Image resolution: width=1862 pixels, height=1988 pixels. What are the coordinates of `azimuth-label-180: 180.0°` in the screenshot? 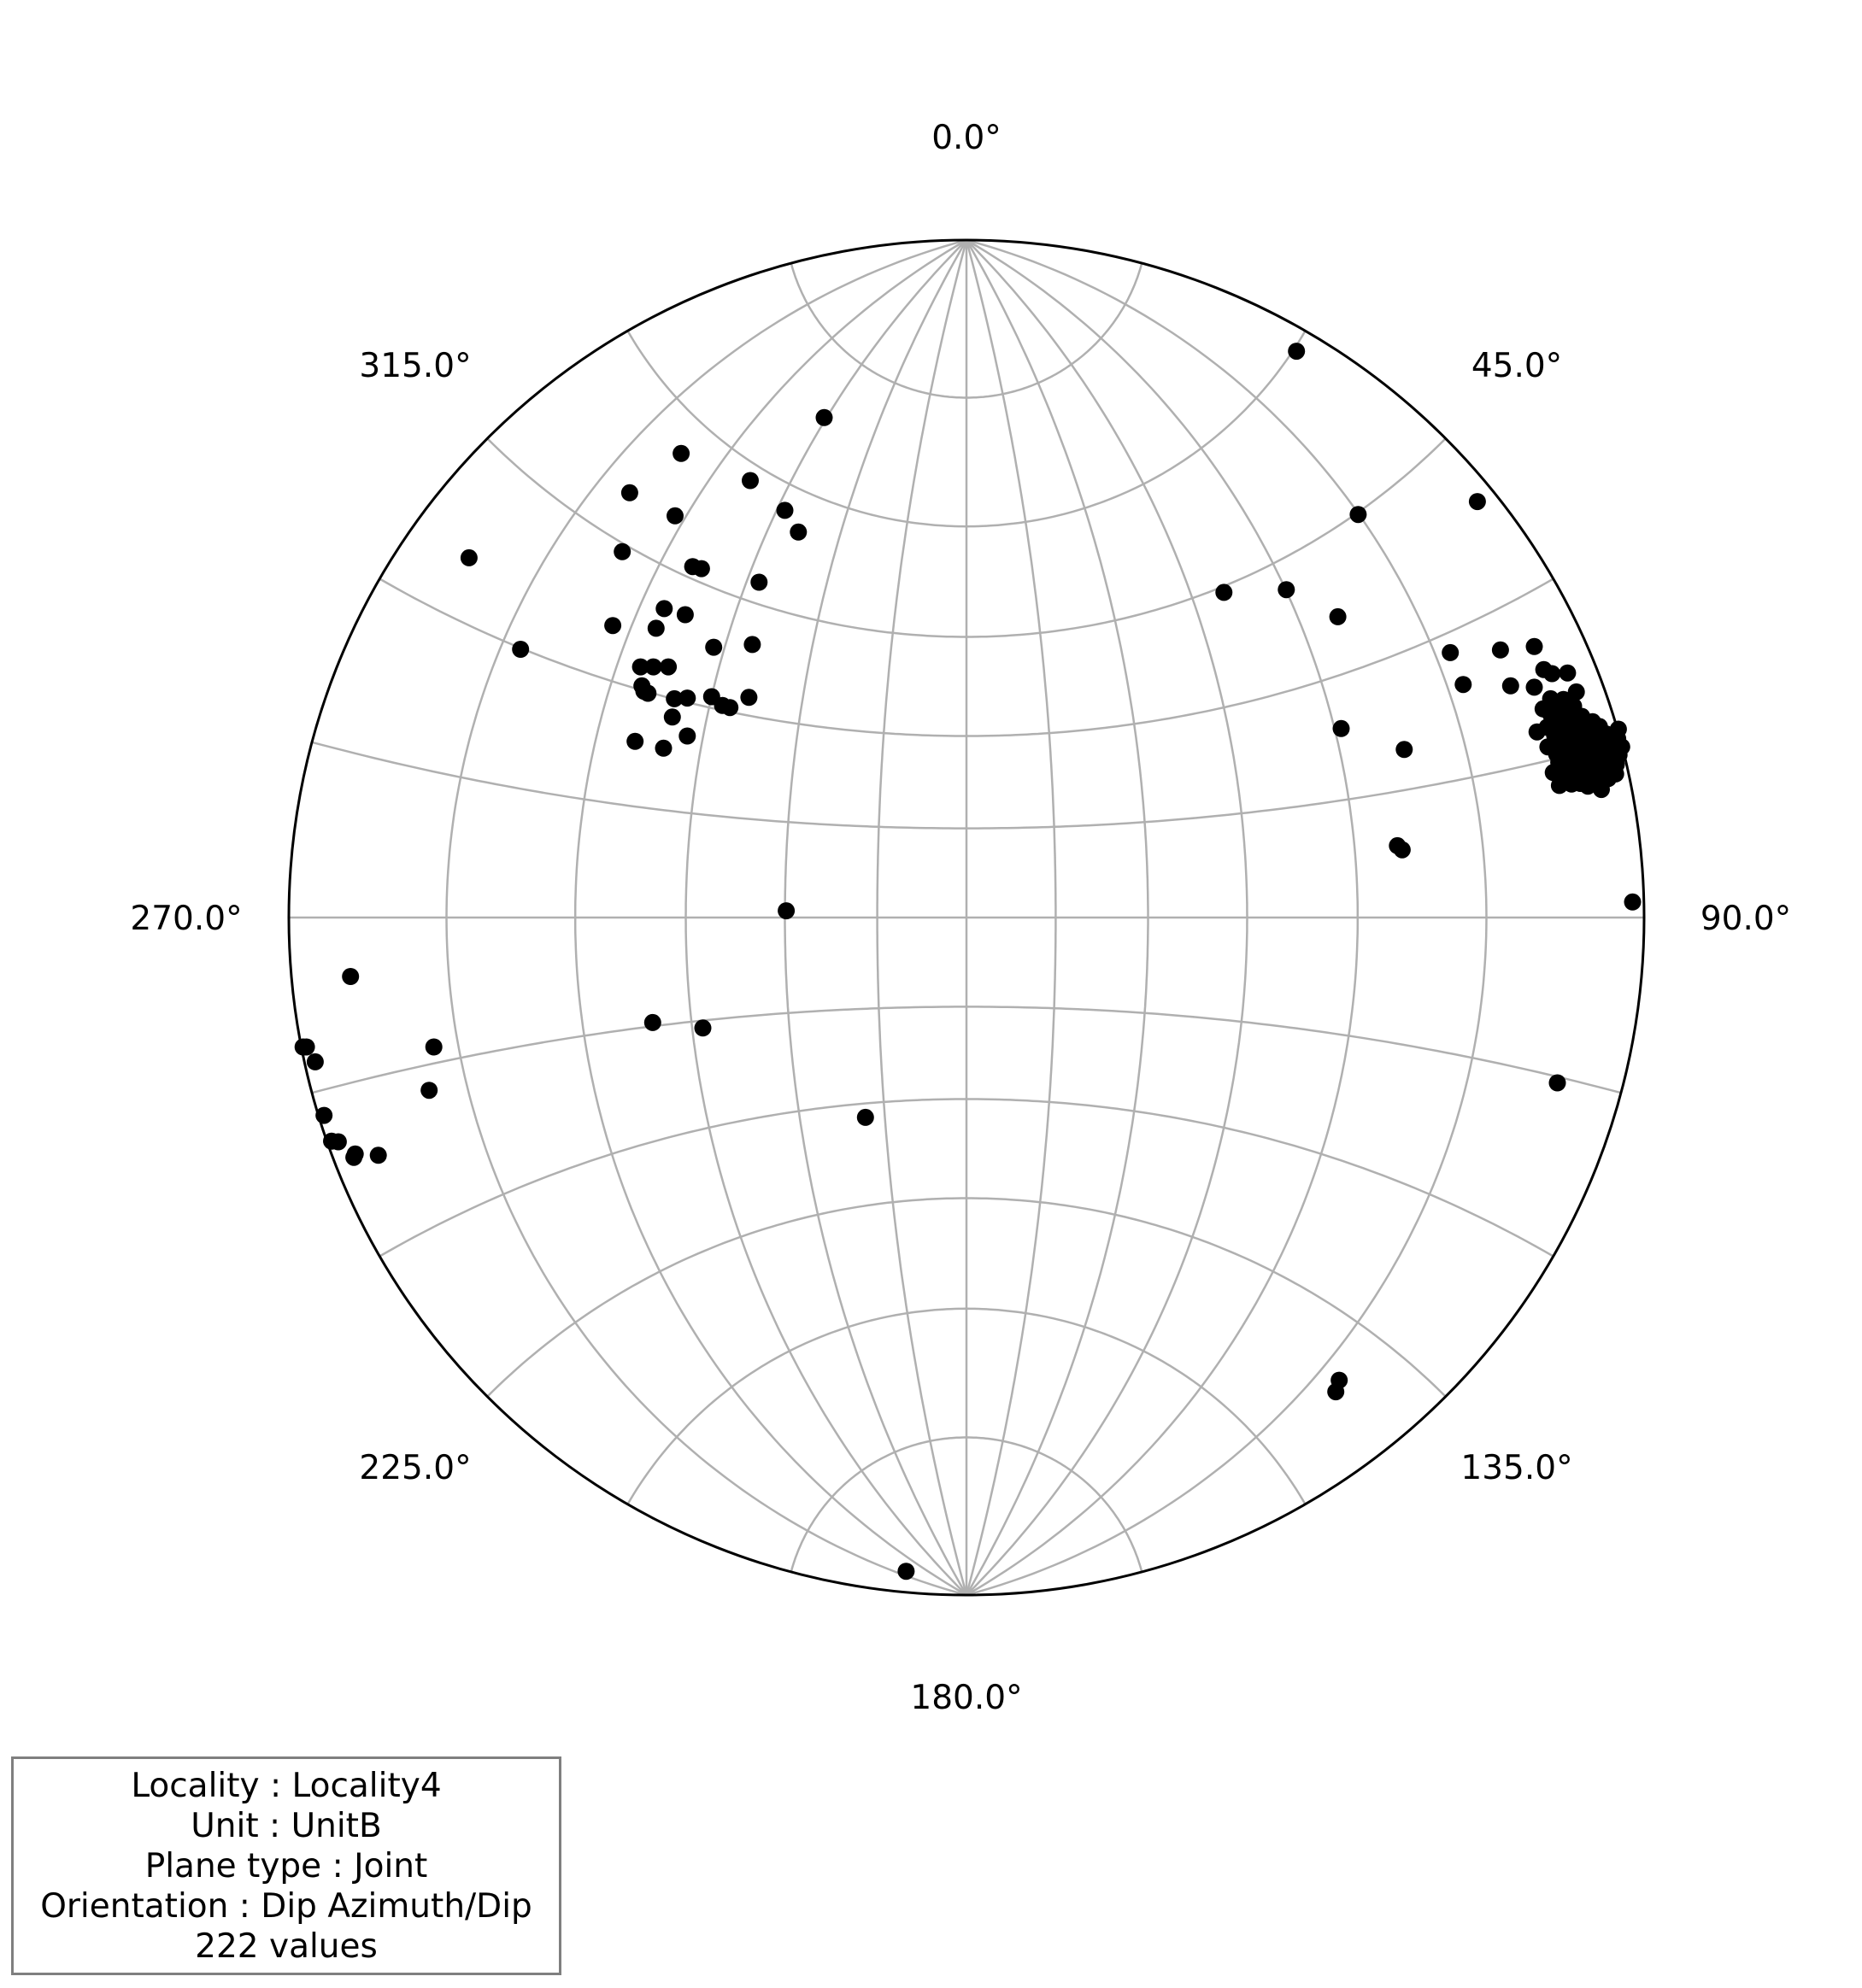 It's located at (966, 1698).